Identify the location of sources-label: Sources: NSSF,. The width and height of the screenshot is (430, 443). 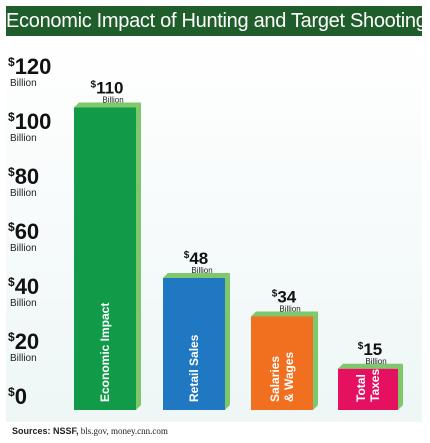
(45, 431).